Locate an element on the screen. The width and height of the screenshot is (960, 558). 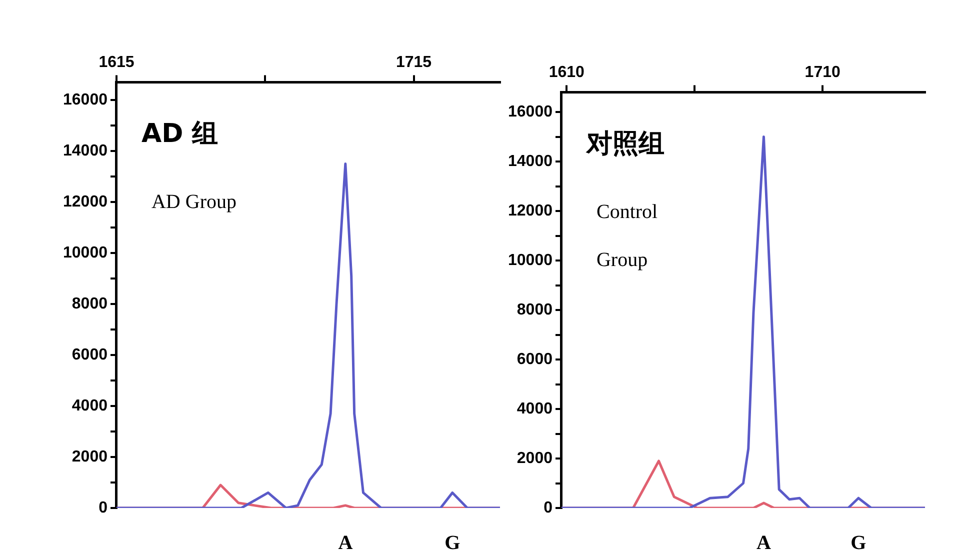
annotation: AD 组 is located at coordinates (179, 134).